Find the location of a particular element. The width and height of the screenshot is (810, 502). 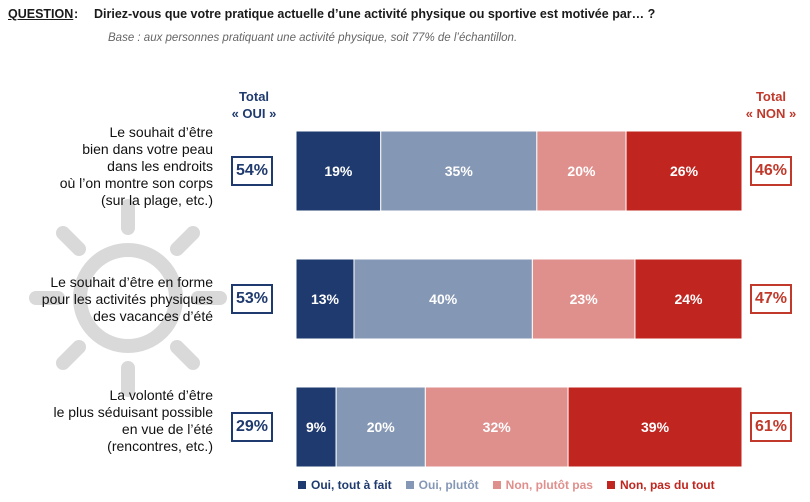

row-label-line: La volonté d’être is located at coordinates (161, 395).